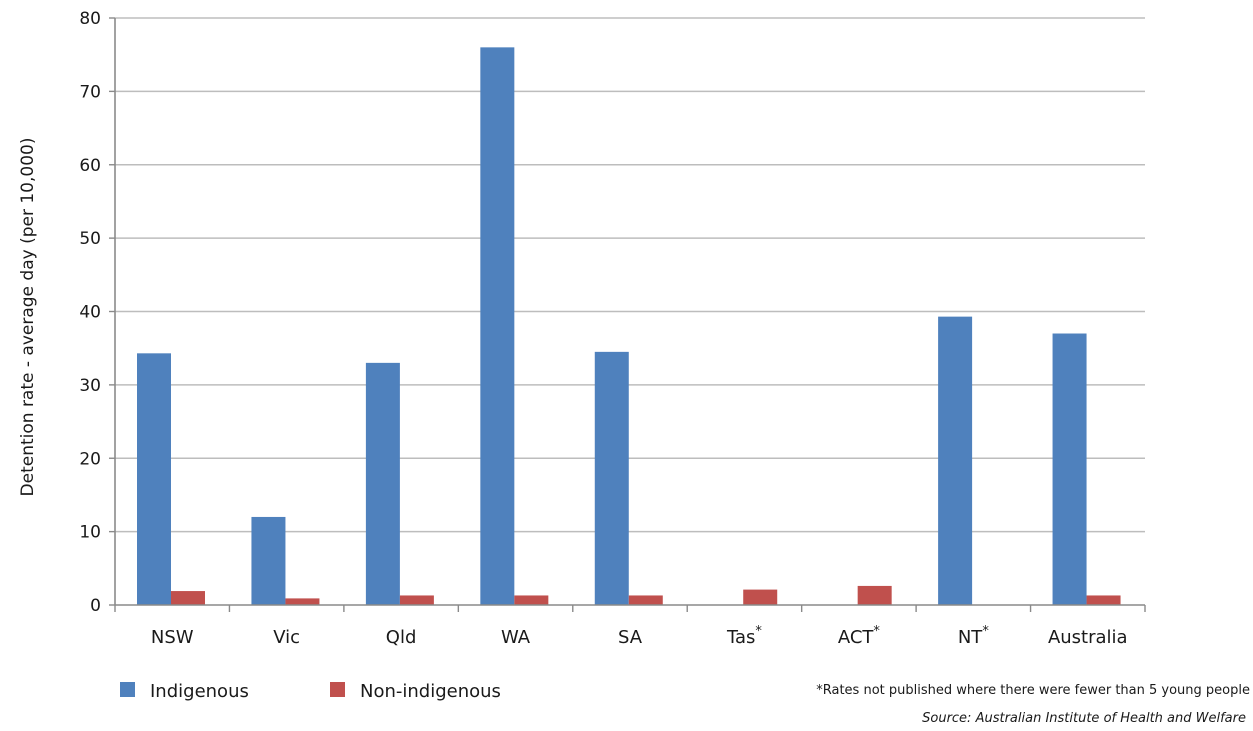 The image size is (1253, 731). I want to click on bar-non-indigenous-australia, so click(1103, 600).